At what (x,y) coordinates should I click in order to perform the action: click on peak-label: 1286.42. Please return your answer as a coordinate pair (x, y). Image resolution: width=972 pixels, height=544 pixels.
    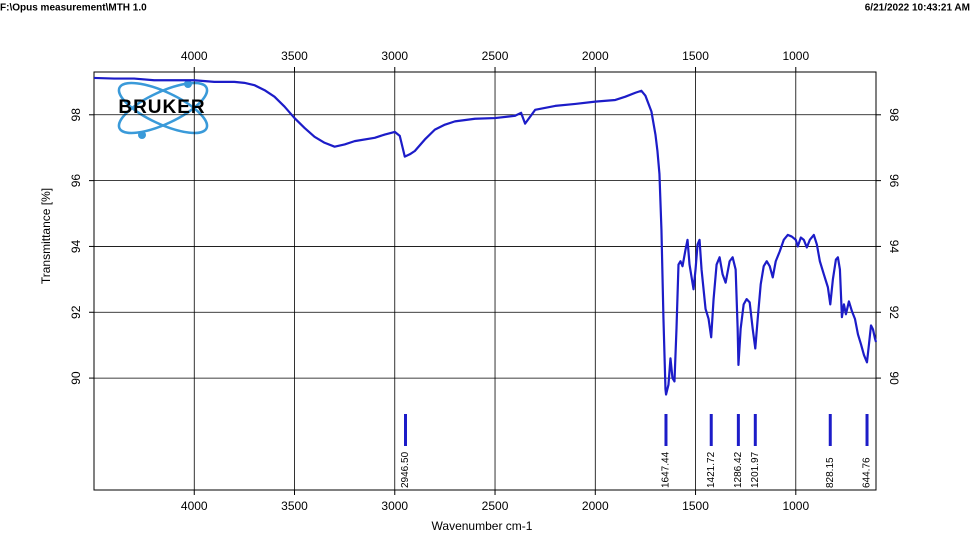
    Looking at the image, I should click on (738, 469).